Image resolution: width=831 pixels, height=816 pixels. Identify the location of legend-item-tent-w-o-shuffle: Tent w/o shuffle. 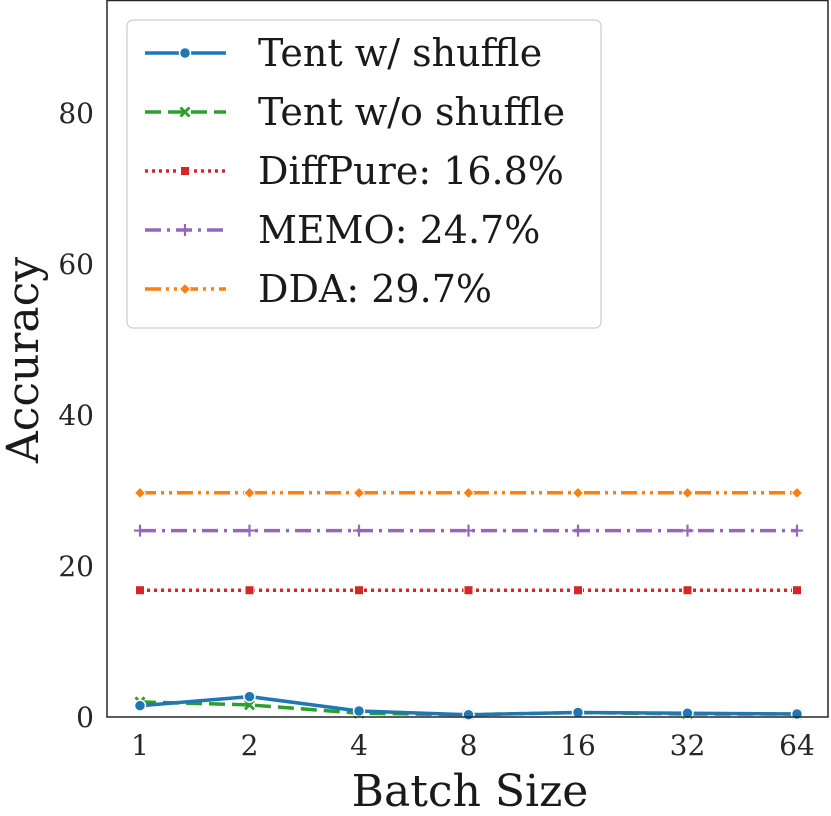
(355, 112).